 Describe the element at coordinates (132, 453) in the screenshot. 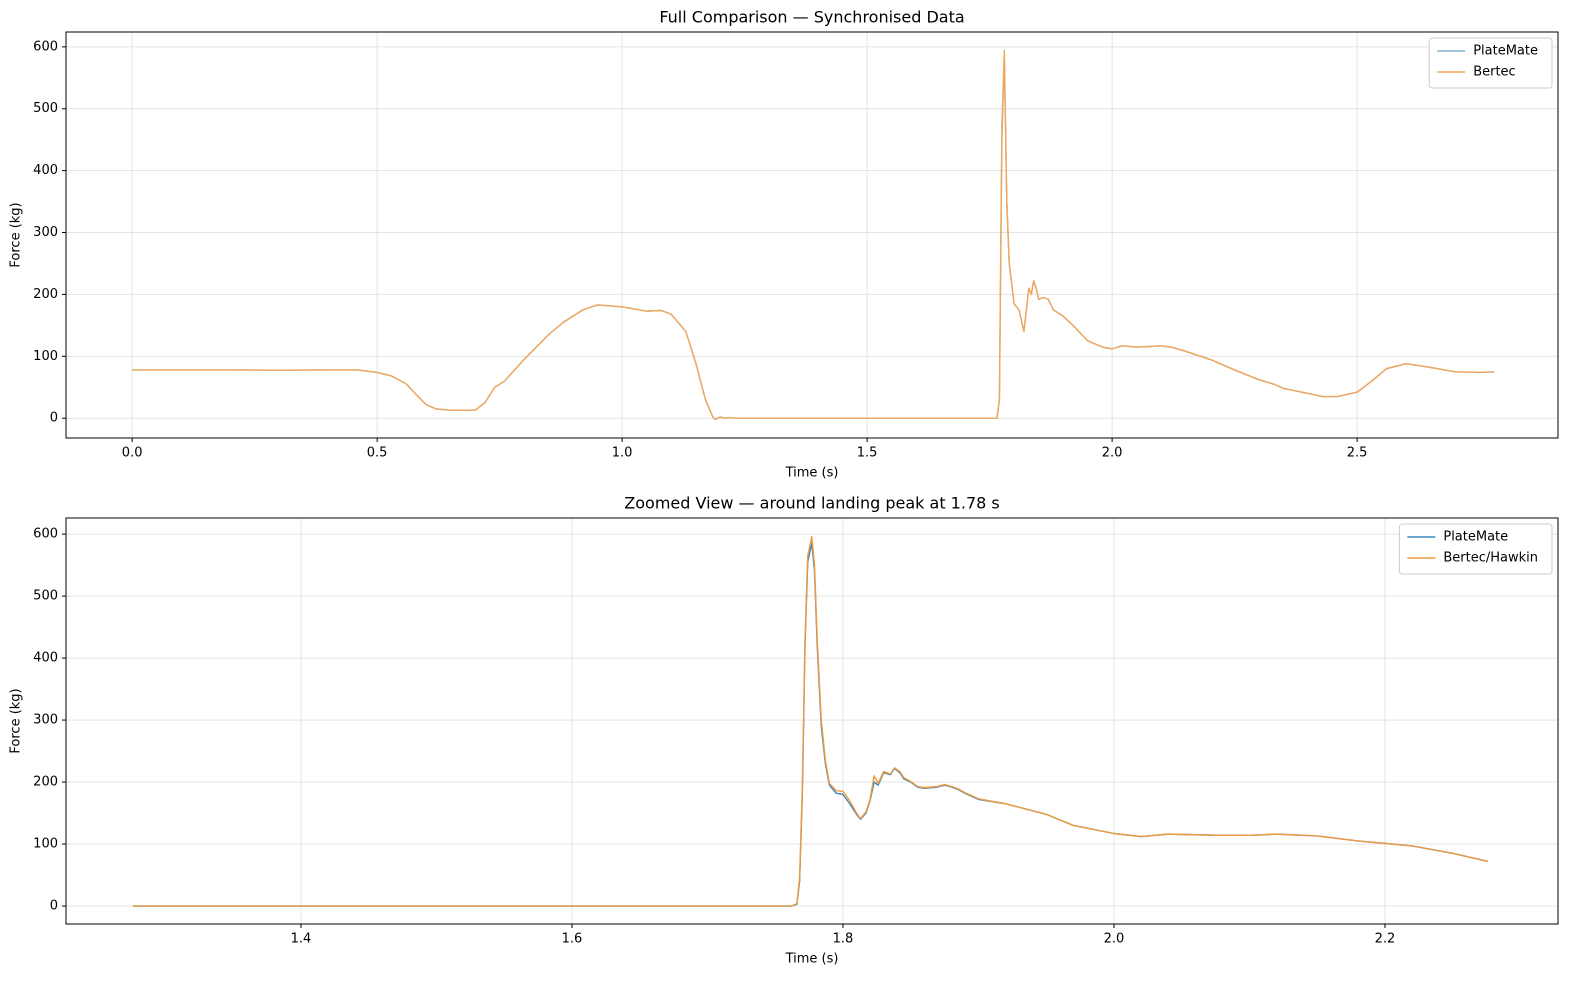

I see `x-tick-label: 0.0` at that location.